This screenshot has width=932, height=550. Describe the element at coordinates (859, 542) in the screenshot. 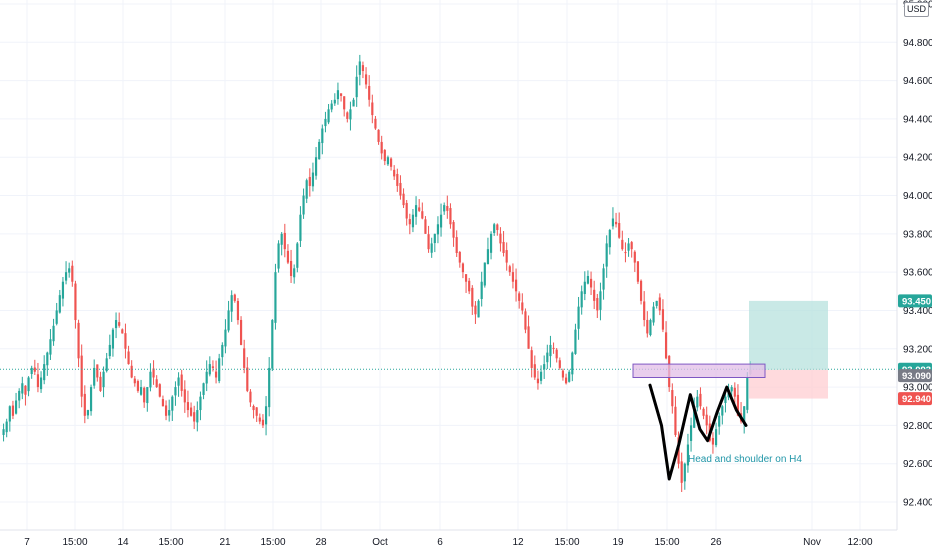

I see `x-tick-label: 12:00` at that location.